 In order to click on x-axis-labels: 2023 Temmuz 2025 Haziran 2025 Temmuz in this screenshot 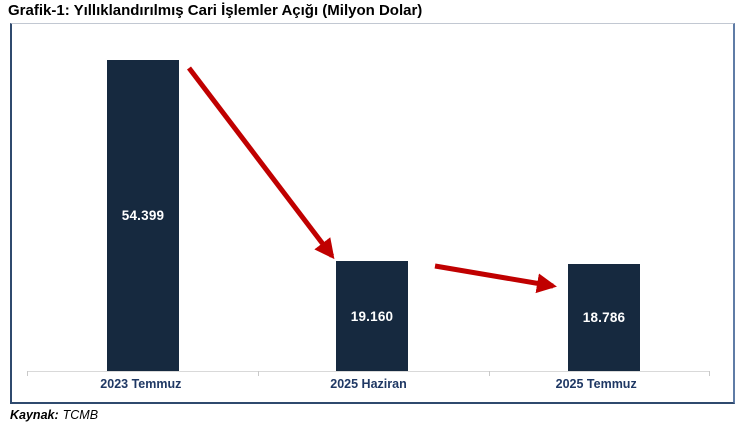, I will do `click(368, 384)`.